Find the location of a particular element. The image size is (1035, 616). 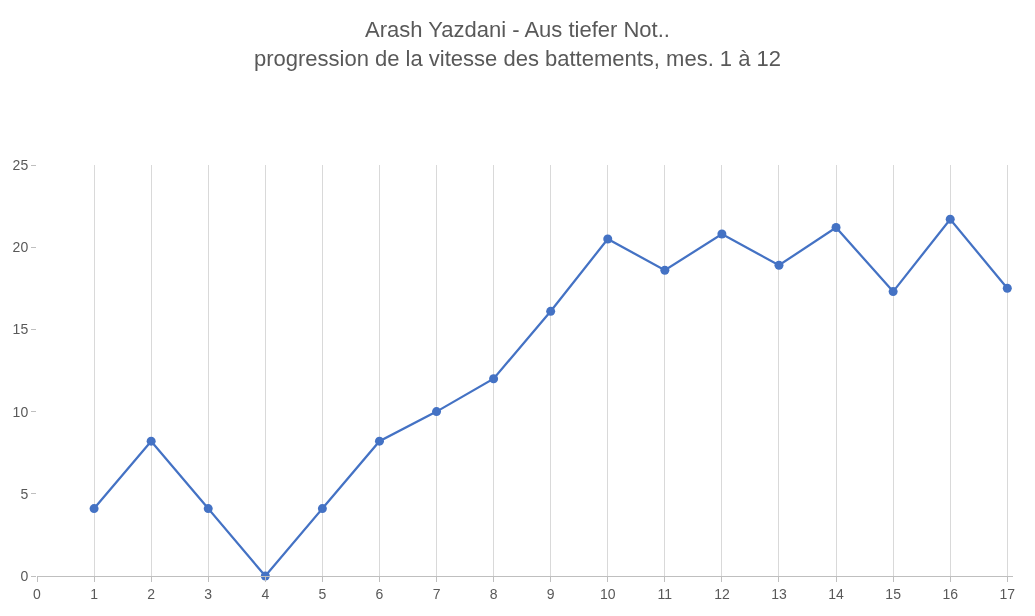

x-tick-label: 12 is located at coordinates (722, 593).